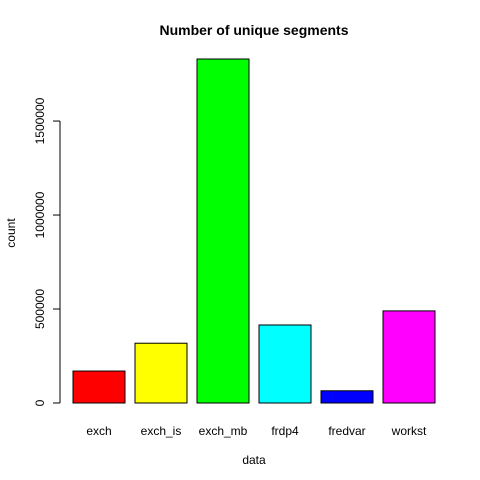 This screenshot has height=480, width=480. Describe the element at coordinates (285, 364) in the screenshot. I see `bar-frdp4` at that location.